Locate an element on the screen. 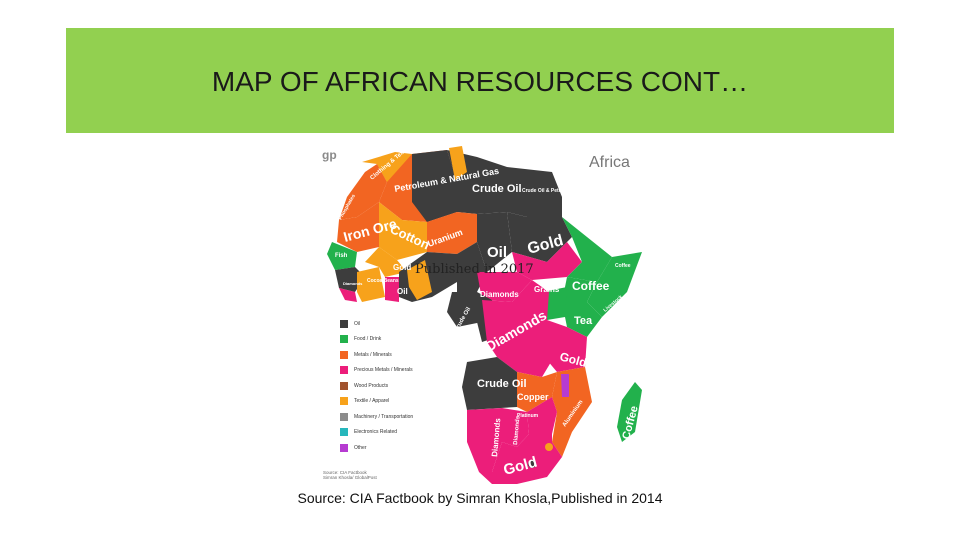  label-coffee-small: Coffee is located at coordinates (623, 266).